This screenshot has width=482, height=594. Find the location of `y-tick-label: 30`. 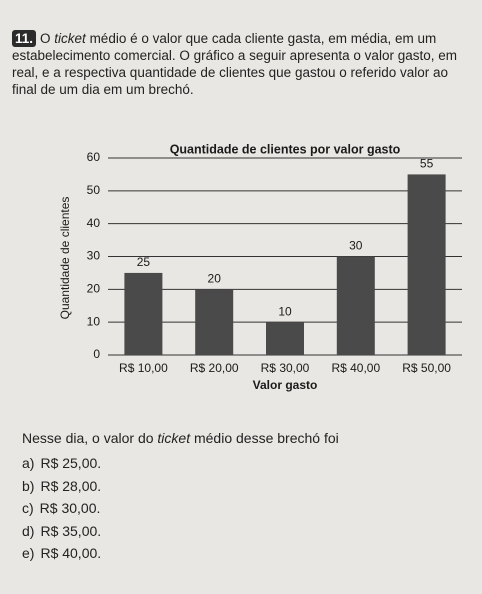

y-tick-label: 30 is located at coordinates (94, 256).